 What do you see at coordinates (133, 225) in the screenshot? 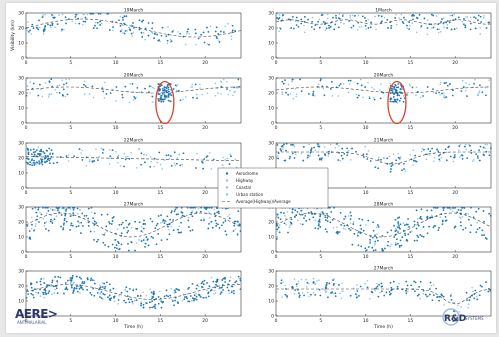
I see `mean-line` at bounding box center [133, 225].